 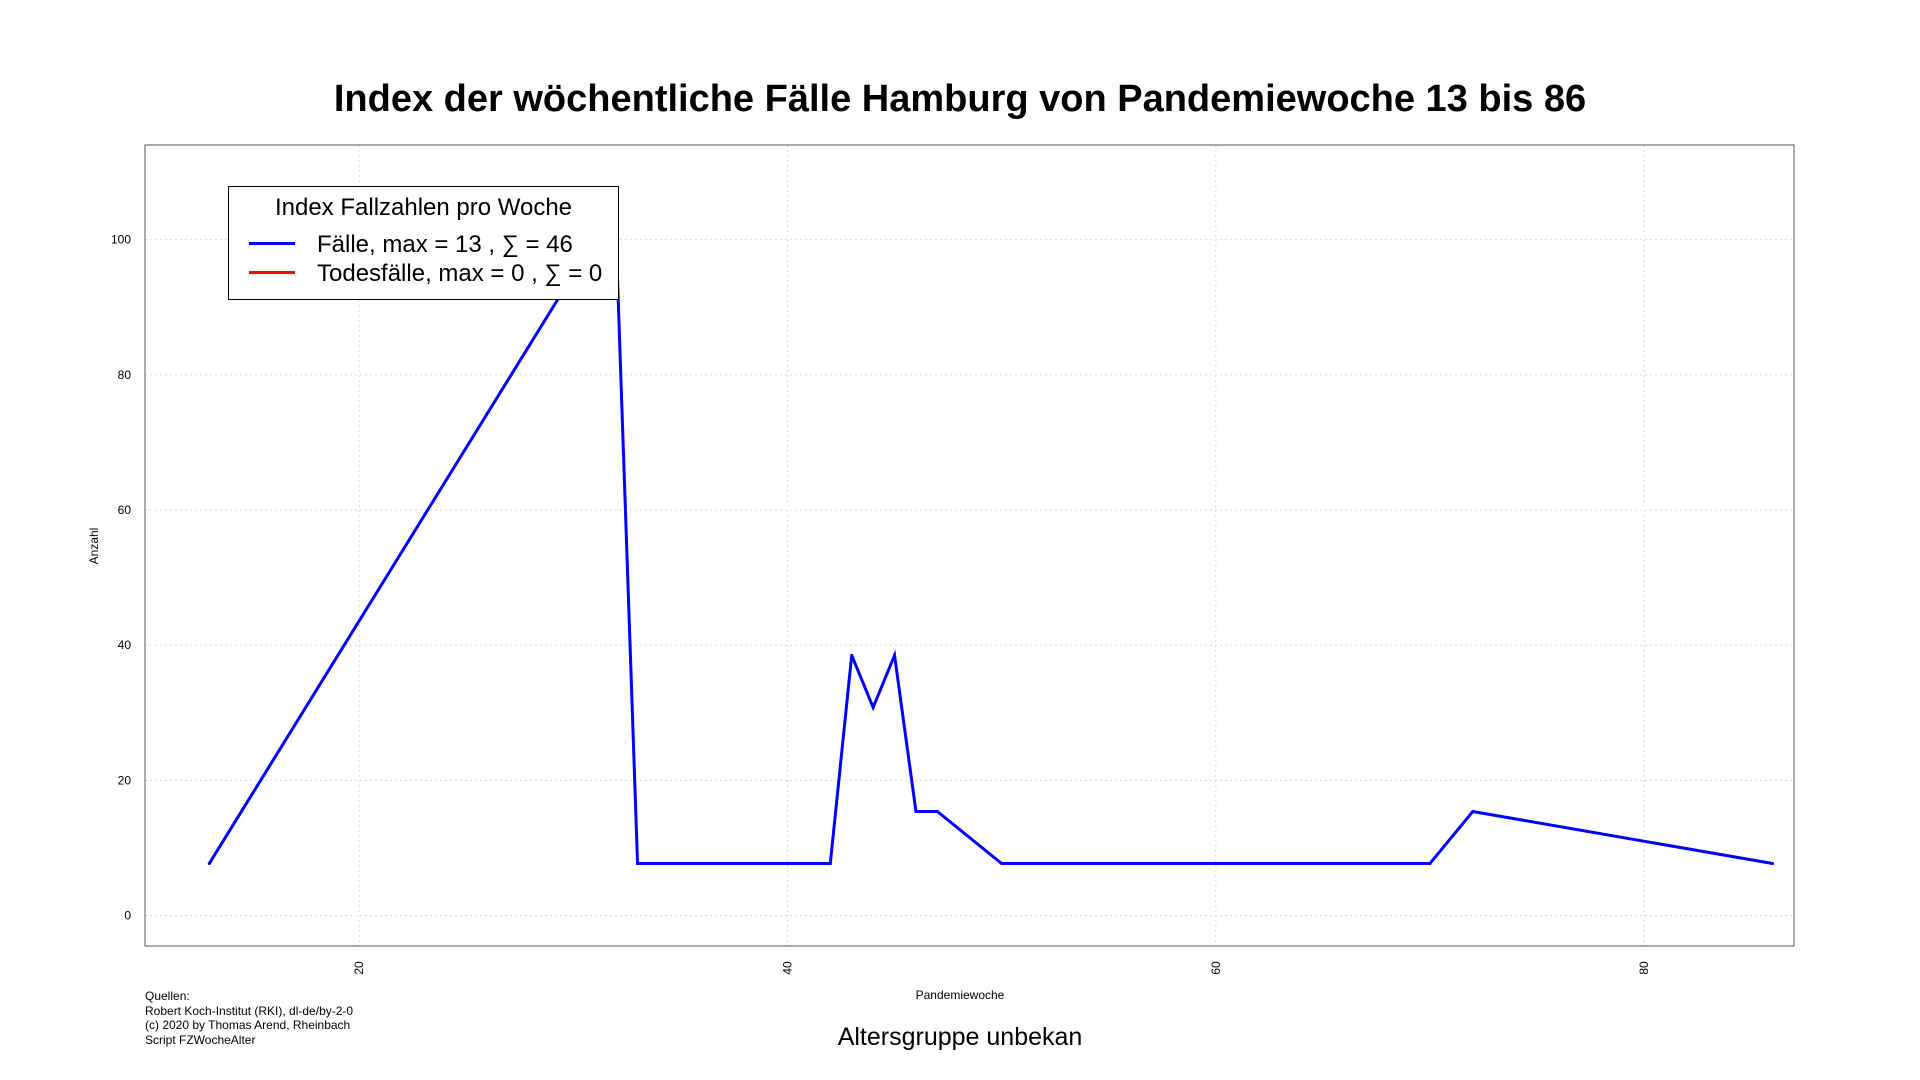 I want to click on sources-line: (c) 2020 by Thomas Arend, Rheinbach, so click(x=248, y=1025).